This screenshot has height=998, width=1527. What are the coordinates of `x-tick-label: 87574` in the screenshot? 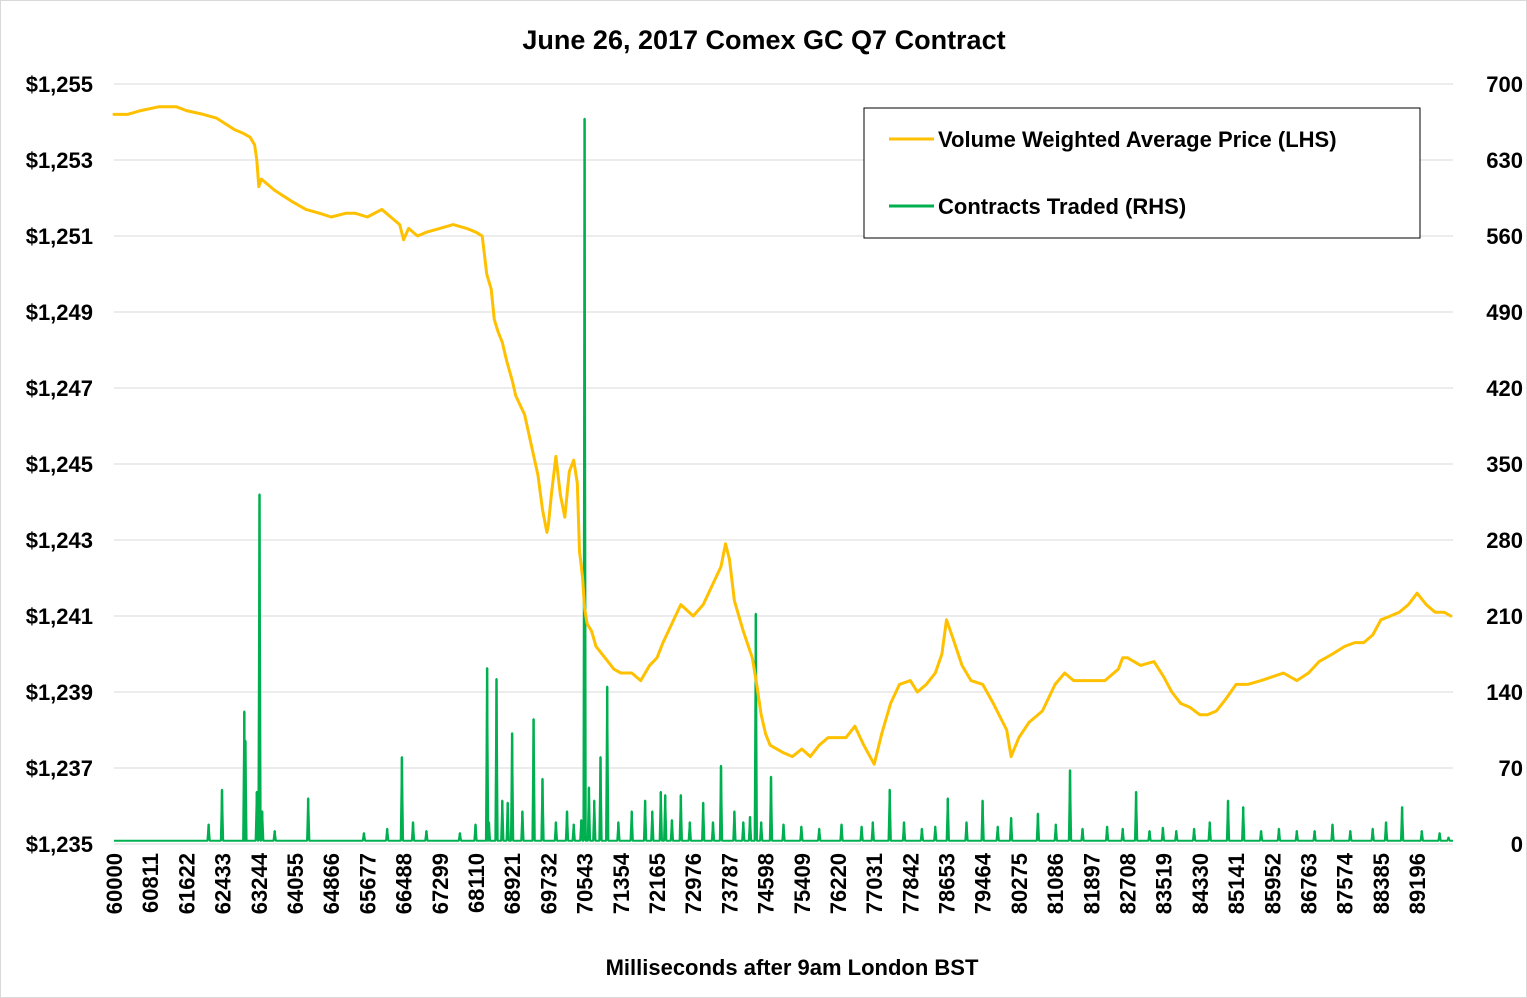 It's located at (1345, 883).